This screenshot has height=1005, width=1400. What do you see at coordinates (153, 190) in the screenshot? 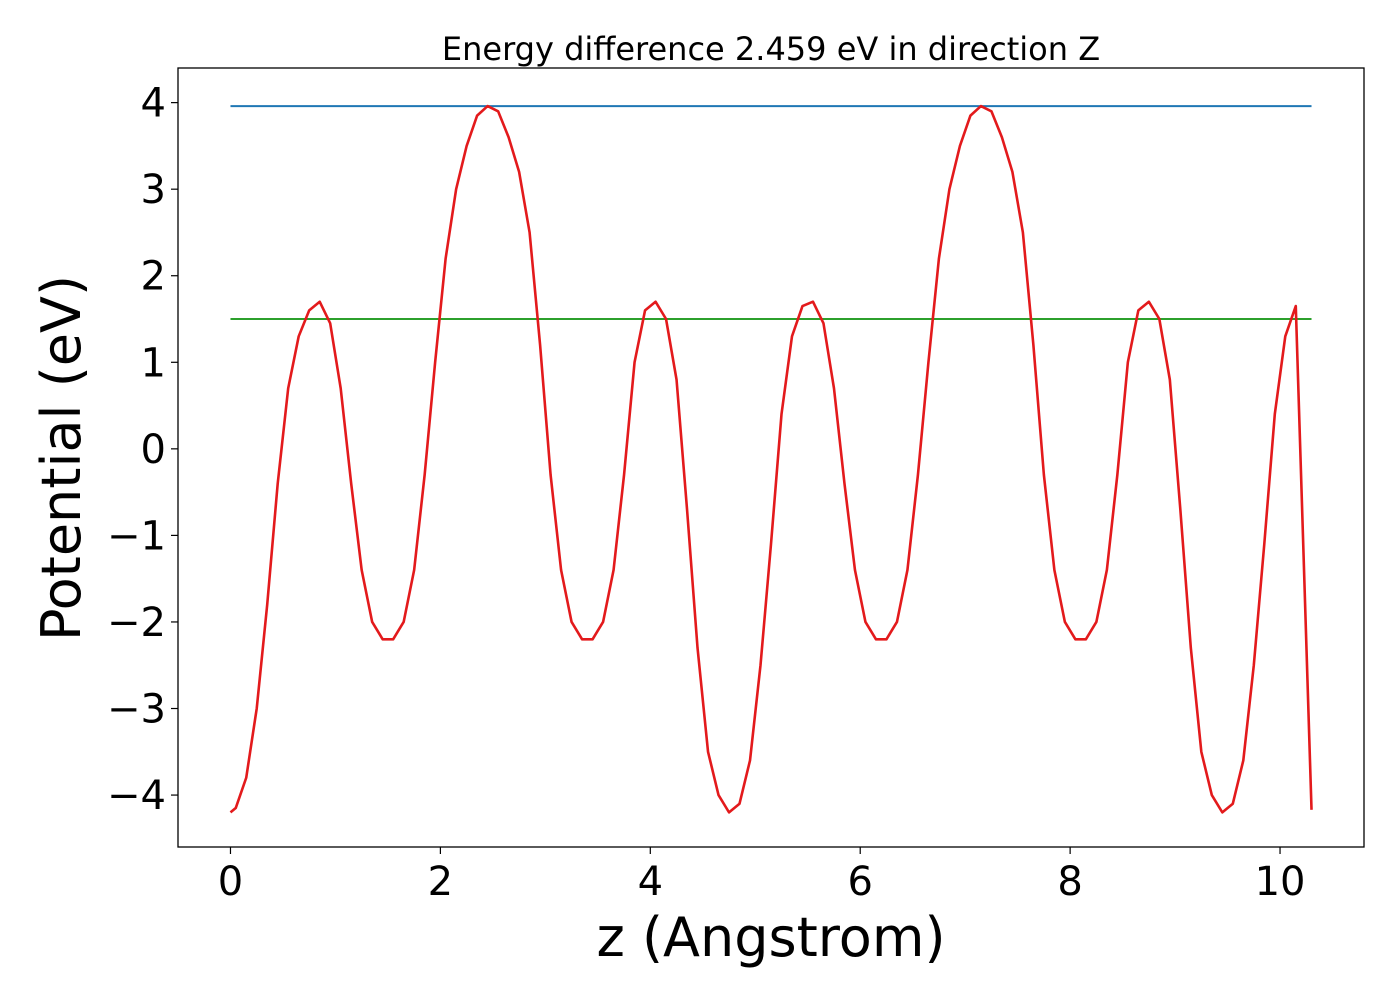
I see `y-tick-label: 3` at bounding box center [153, 190].